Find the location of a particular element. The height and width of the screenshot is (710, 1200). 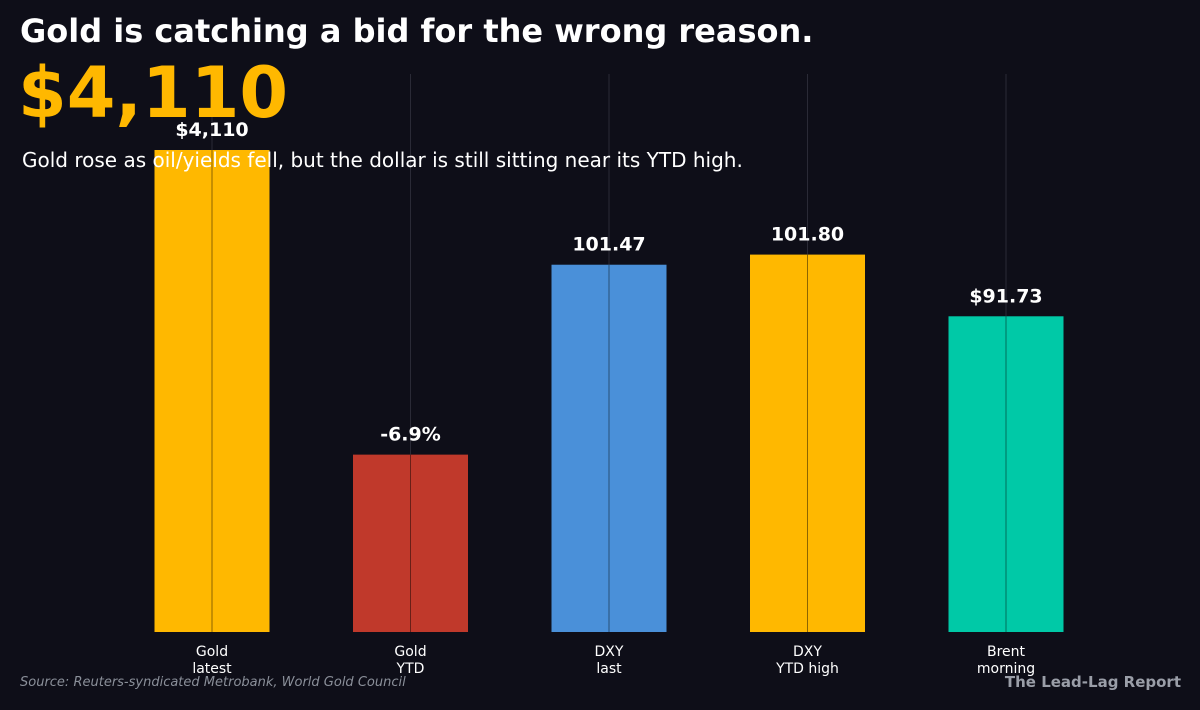

data-label: $4,110 is located at coordinates (211, 130).